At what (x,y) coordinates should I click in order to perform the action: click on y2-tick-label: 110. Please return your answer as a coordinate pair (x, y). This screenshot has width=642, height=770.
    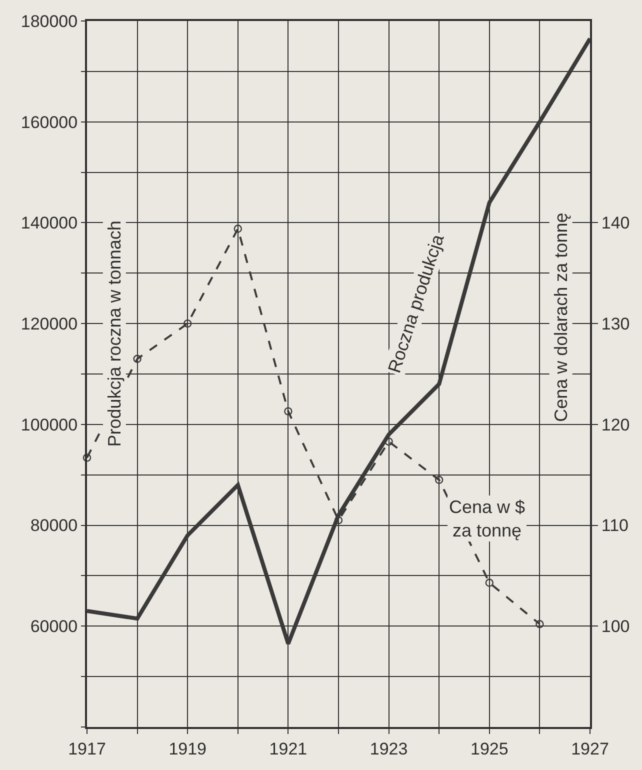
    Looking at the image, I should click on (615, 526).